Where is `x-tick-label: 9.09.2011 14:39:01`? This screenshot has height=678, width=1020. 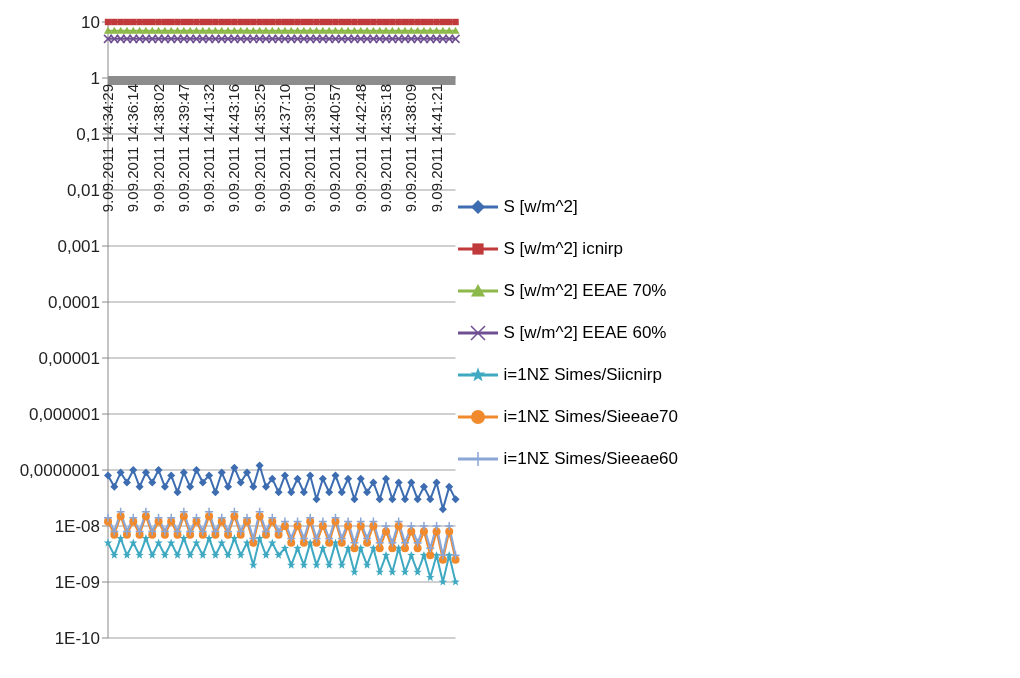 x-tick-label: 9.09.2011 14:39:01 is located at coordinates (310, 148).